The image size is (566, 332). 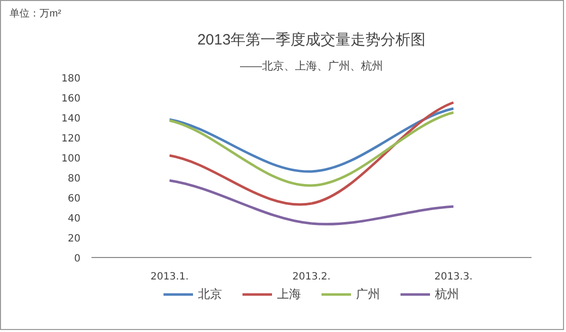 What do you see at coordinates (368, 294) in the screenshot?
I see `legend-label: 广州` at bounding box center [368, 294].